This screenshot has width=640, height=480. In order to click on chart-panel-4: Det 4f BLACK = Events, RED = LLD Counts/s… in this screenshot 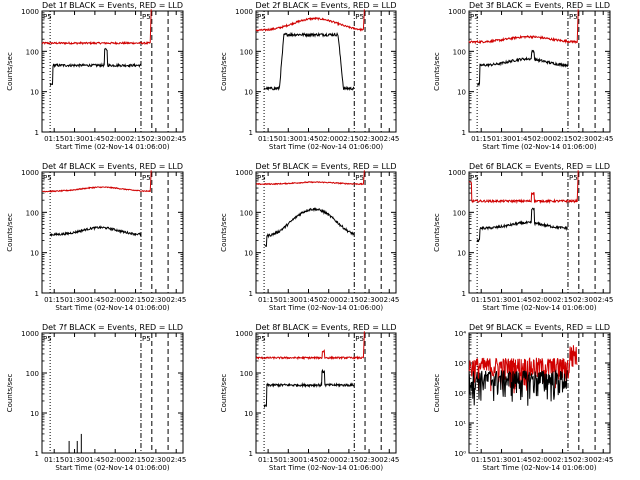, I will do `click(96, 237)`.